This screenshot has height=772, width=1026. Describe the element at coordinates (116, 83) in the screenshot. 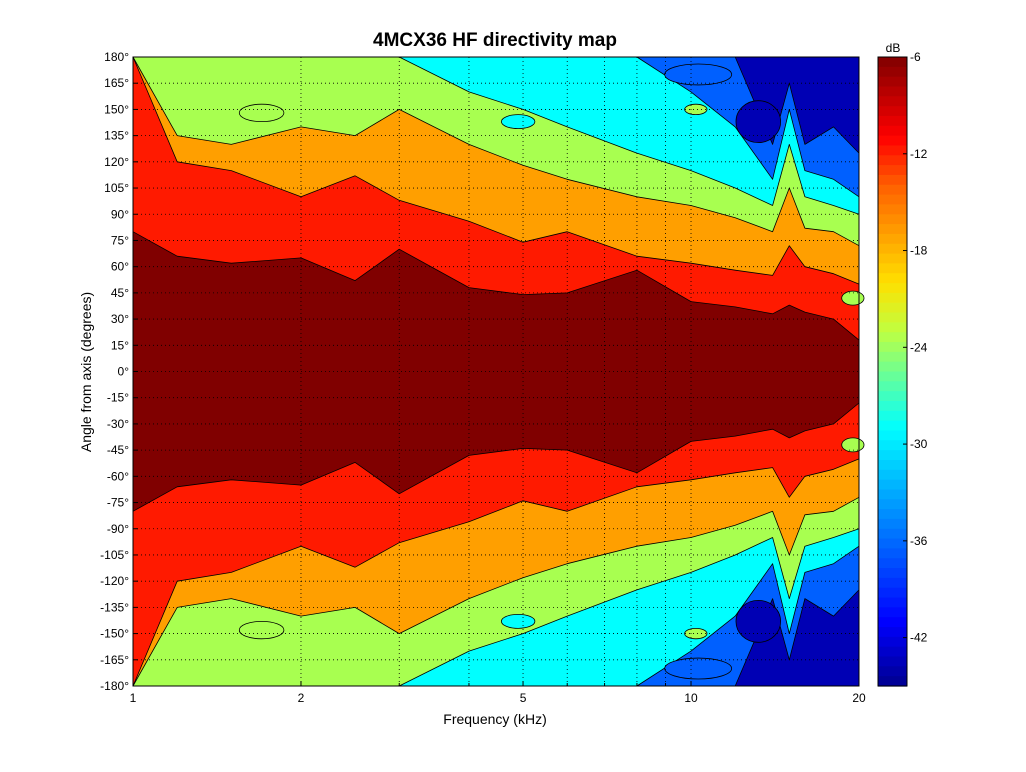

I see `y-tick-label: 165°` at that location.